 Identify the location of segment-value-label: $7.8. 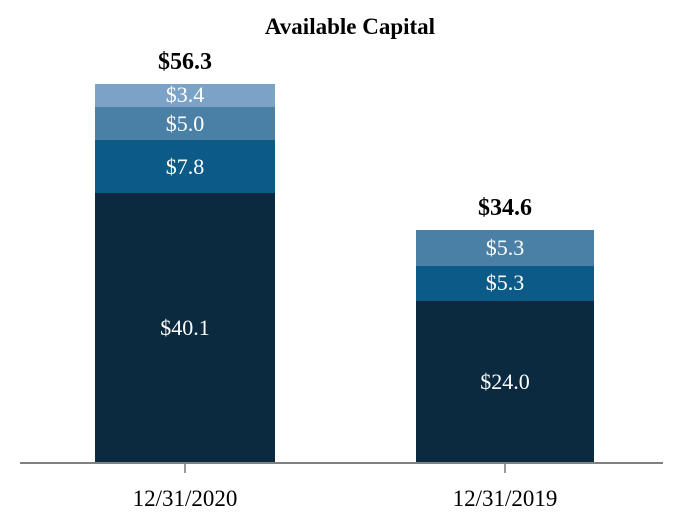
(185, 166).